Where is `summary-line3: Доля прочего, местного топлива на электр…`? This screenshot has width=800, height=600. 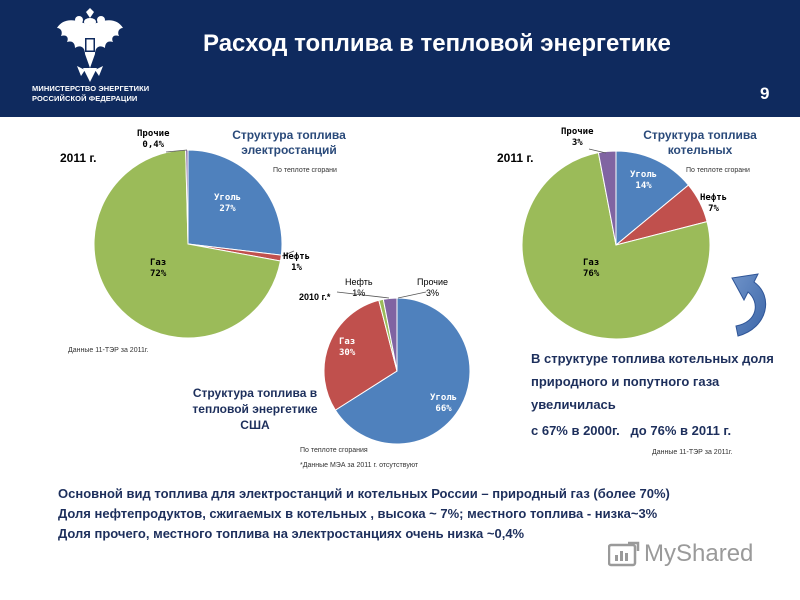
summary-line3: Доля прочего, местного топлива на электр… is located at coordinates (291, 533).